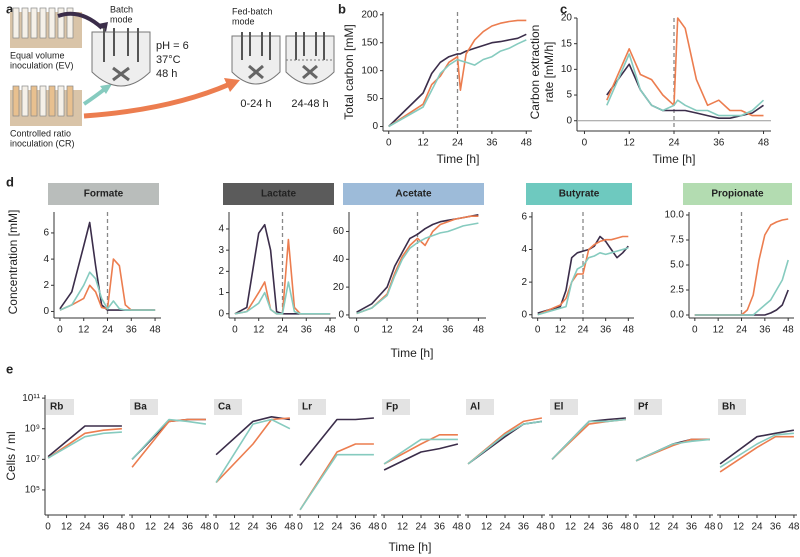  What do you see at coordinates (32, 459) in the screenshot?
I see `y-tick-label: 10⁷` at bounding box center [32, 459].